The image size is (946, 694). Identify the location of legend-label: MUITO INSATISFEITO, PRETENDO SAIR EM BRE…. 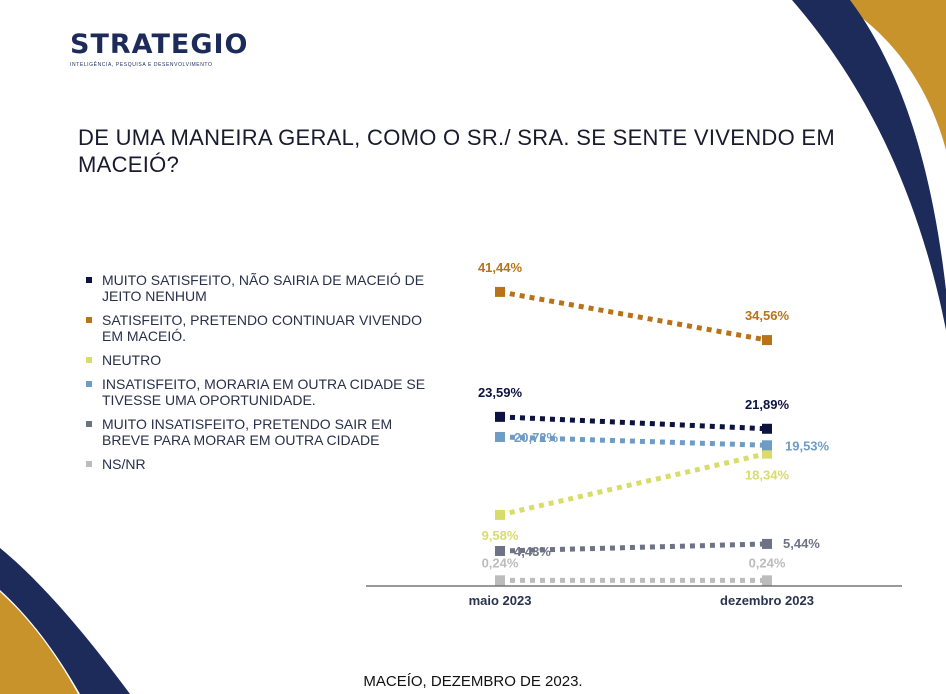
(247, 432).